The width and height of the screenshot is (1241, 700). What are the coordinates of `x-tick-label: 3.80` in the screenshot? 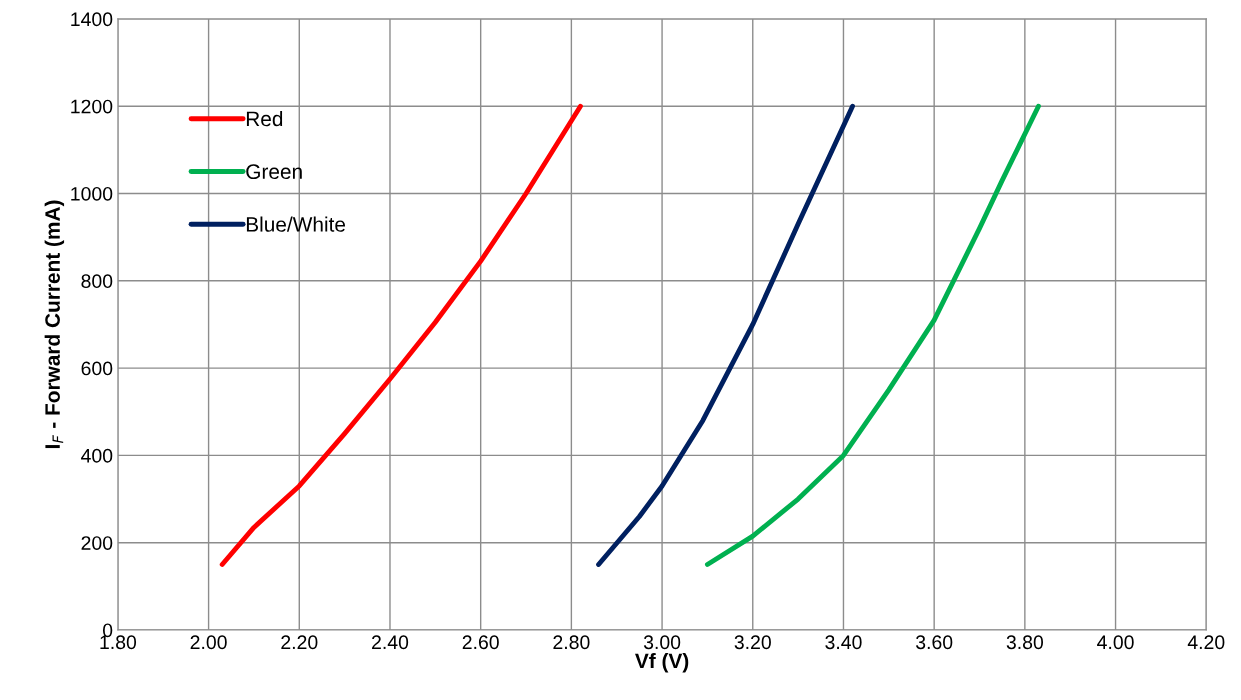 It's located at (1025, 642).